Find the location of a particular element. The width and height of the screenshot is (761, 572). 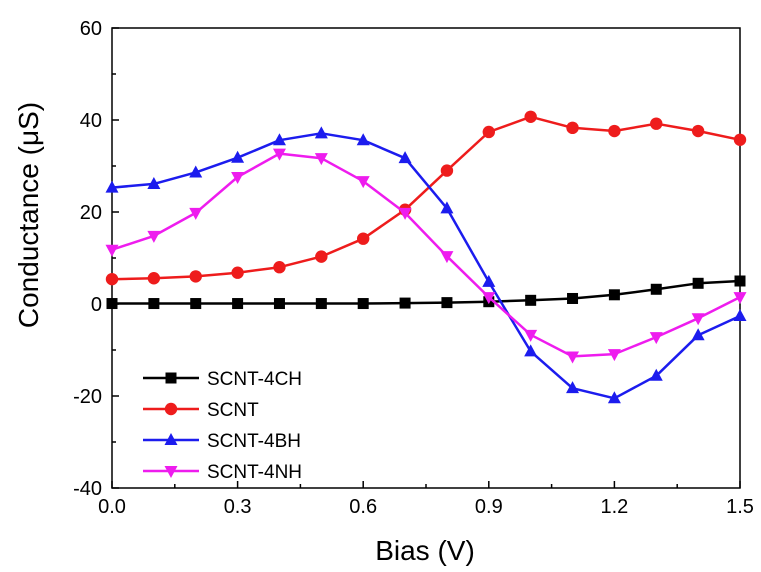

x-tick-label: 1.2 is located at coordinates (614, 507).